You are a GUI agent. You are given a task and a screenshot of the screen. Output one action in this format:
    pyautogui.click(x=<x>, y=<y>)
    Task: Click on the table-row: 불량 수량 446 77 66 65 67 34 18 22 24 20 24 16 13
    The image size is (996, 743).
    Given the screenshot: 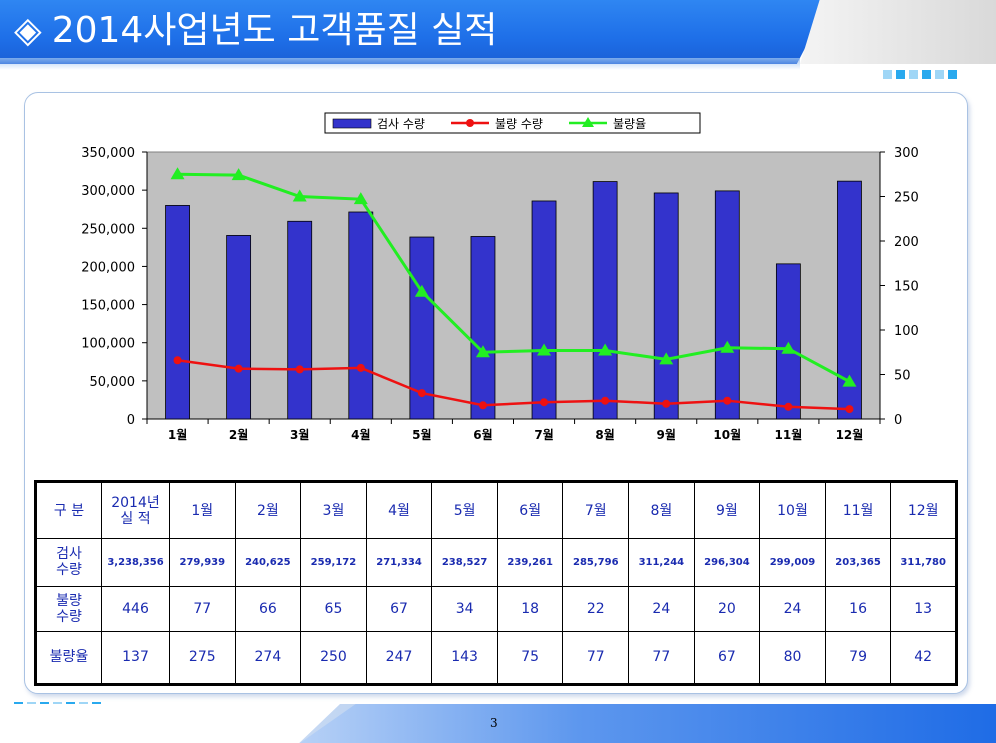 What is the action you would take?
    pyautogui.click(x=496, y=608)
    